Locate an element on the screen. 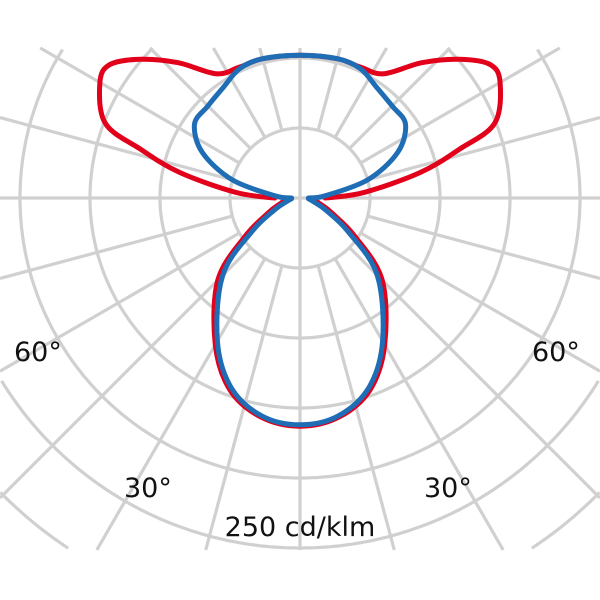 The height and width of the screenshot is (600, 600). grid-ring is located at coordinates (300, 520).